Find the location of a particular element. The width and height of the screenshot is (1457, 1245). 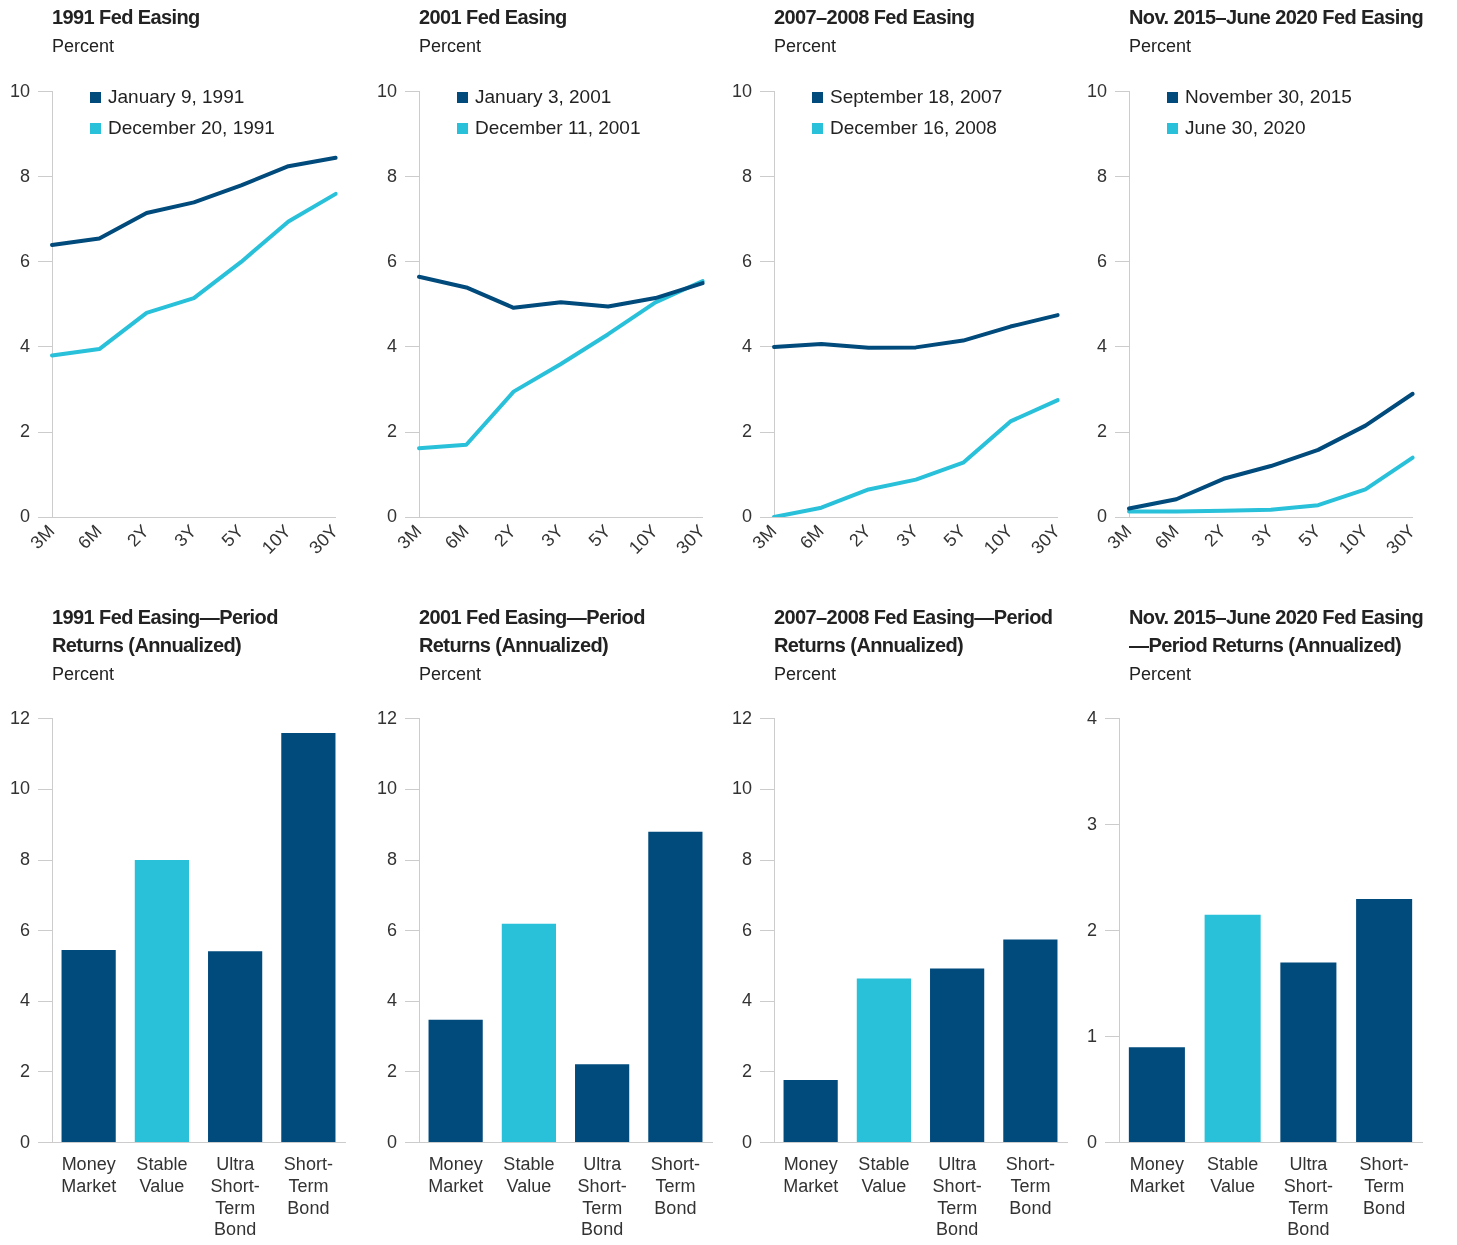

y-tick-label: 3 is located at coordinates (1092, 823).